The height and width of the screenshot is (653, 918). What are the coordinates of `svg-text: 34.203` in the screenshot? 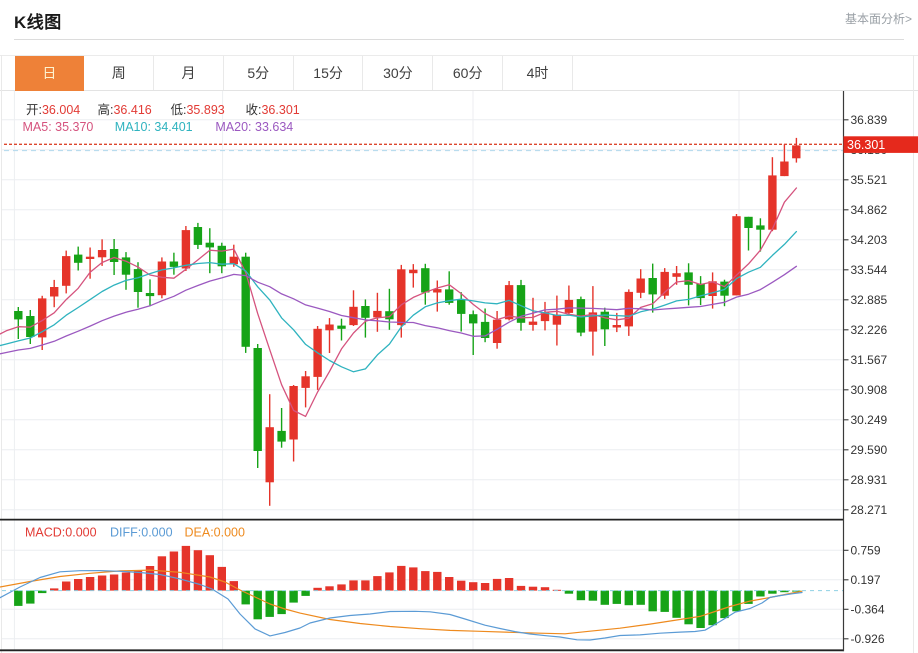 It's located at (869, 240).